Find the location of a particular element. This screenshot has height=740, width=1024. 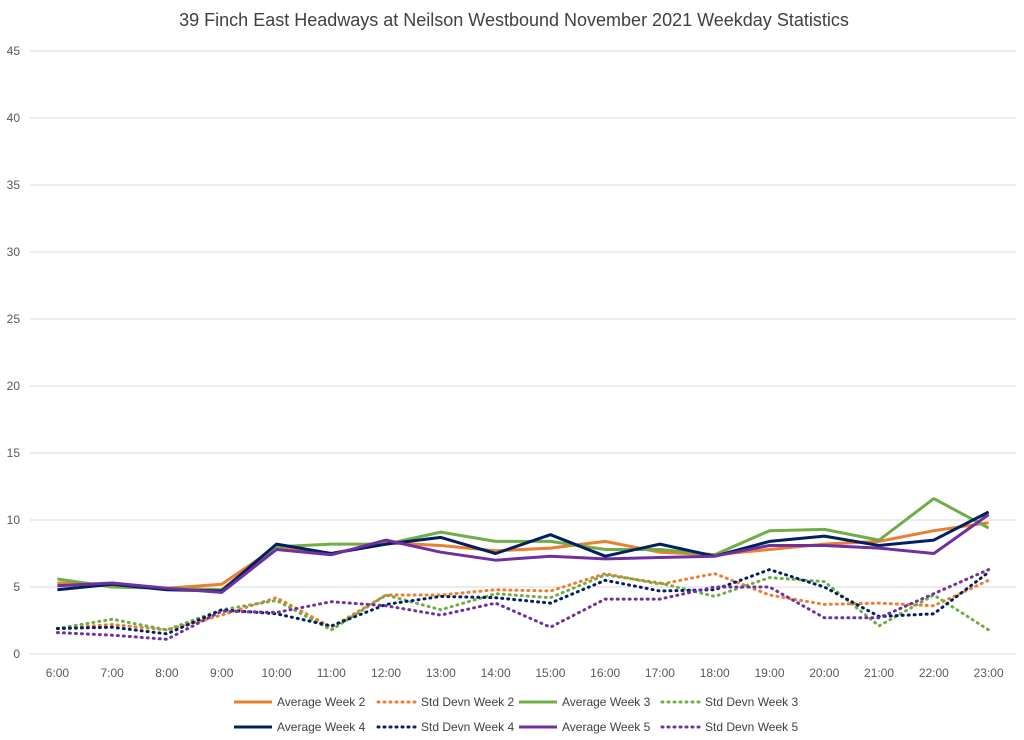

x-tick-label: 7:00 is located at coordinates (112, 673).